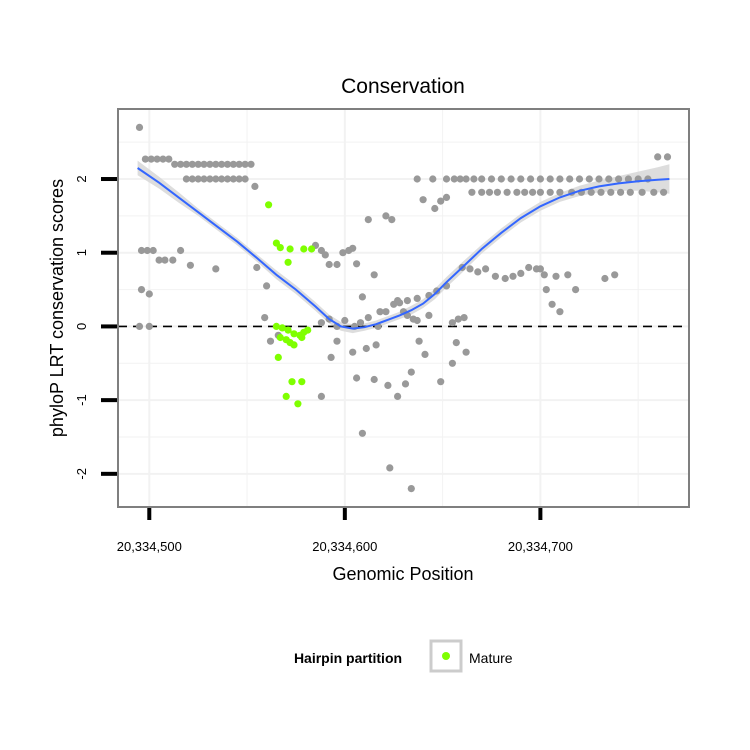 The image size is (750, 750). Describe the element at coordinates (81, 178) in the screenshot. I see `y-tick-label: 2` at that location.